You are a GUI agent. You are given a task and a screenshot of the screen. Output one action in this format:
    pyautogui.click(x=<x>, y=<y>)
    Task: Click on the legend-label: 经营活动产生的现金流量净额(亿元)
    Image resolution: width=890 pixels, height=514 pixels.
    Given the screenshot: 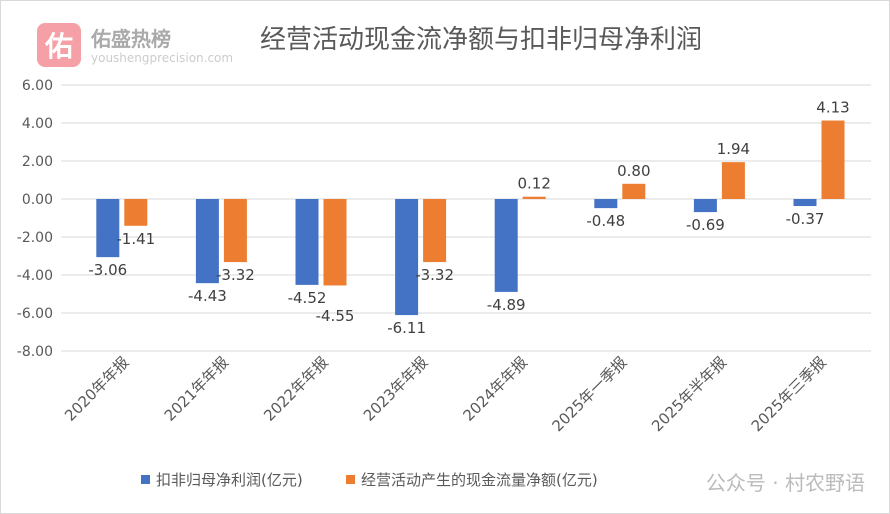 What is the action you would take?
    pyautogui.click(x=479, y=480)
    